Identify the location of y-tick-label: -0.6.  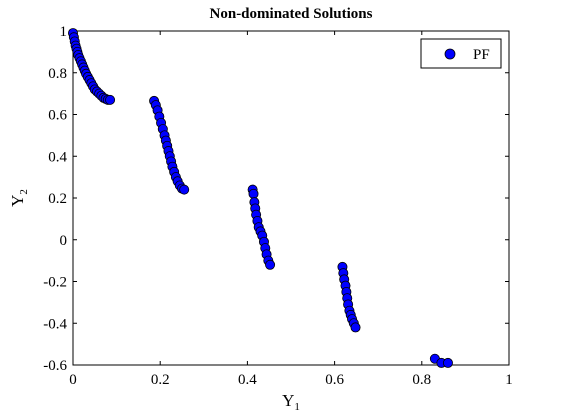
(55, 366).